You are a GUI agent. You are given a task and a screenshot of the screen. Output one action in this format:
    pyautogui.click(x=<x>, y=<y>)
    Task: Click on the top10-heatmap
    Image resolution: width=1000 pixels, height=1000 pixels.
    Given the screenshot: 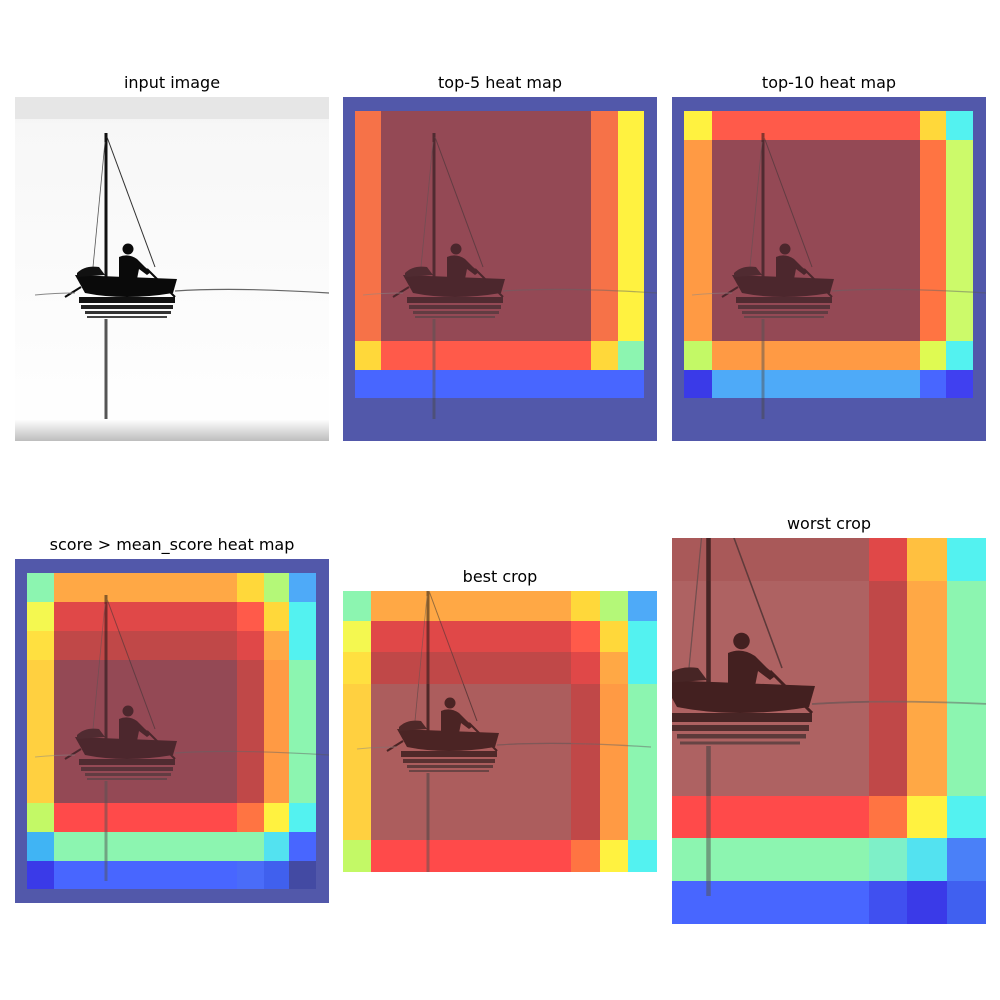 What is the action you would take?
    pyautogui.click(x=829, y=269)
    